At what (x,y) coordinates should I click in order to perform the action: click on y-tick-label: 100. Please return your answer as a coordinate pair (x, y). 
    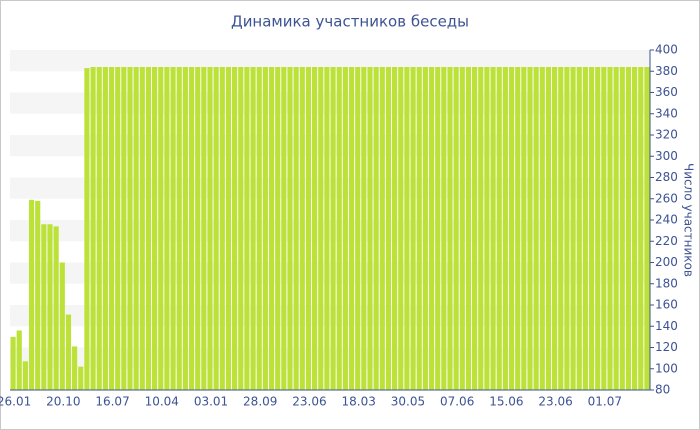
    Looking at the image, I should click on (666, 368).